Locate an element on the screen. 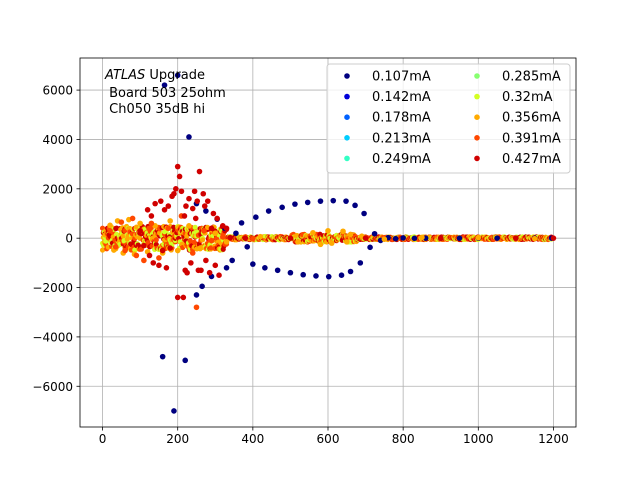 This screenshot has width=640, height=484. x-tick-label: 200 is located at coordinates (177, 439).